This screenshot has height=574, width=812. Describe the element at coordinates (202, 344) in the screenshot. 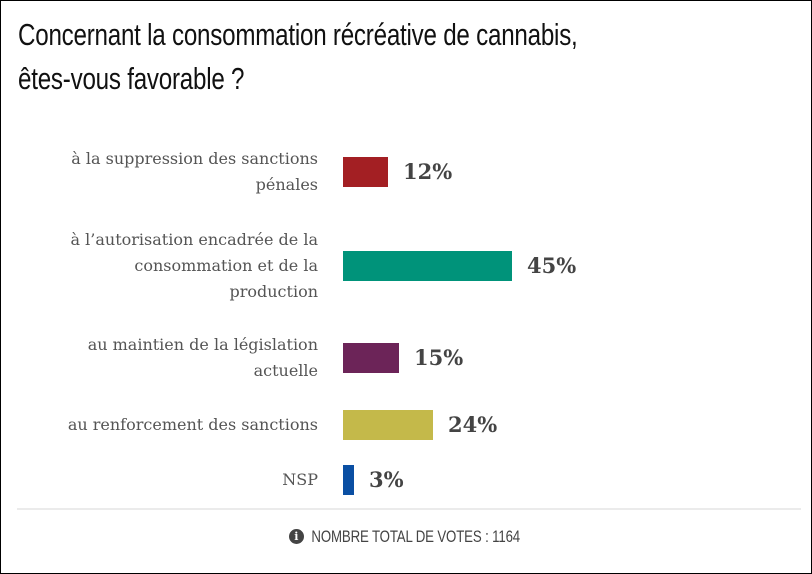

I see `category-label-line: au maintien de la législation` at that location.